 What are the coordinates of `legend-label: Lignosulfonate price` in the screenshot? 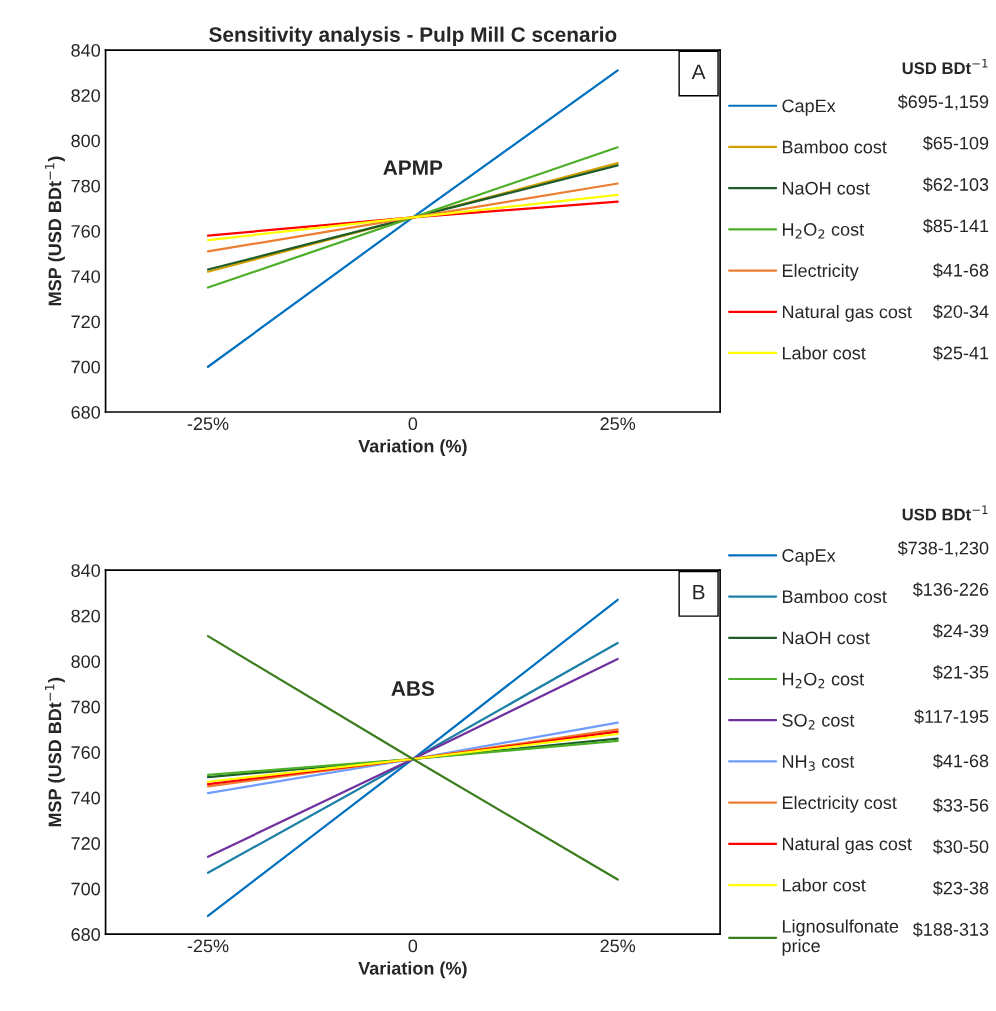 It's located at (840, 937).